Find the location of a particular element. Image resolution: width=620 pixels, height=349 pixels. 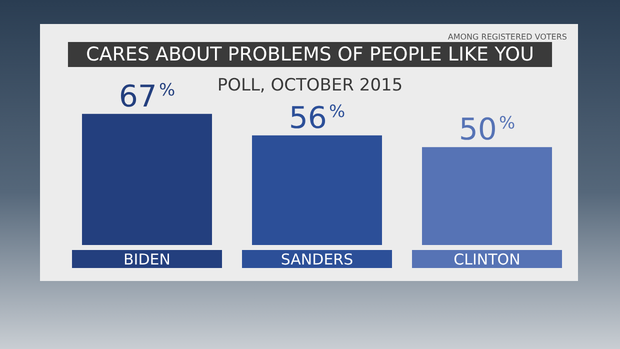

x-tick-label: BIDEN is located at coordinates (147, 259).